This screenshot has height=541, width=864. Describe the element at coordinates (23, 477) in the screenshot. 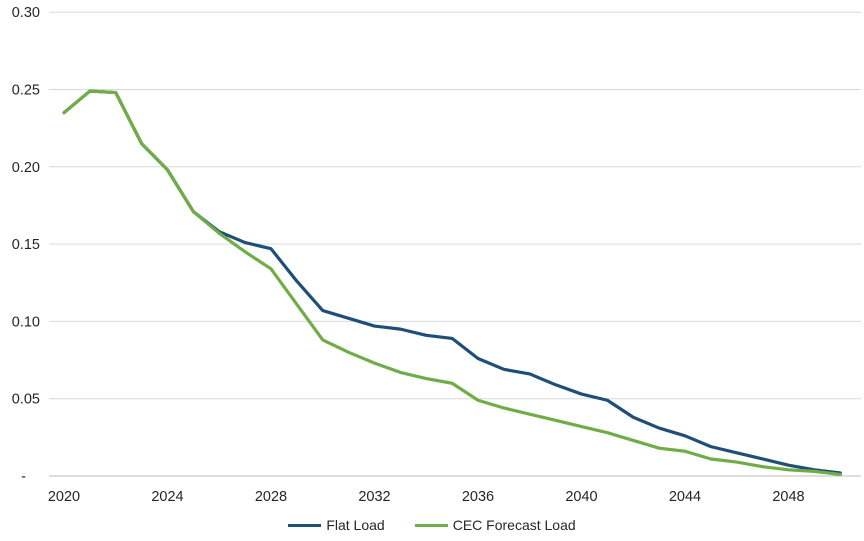

I see `y-axis-label: -` at that location.